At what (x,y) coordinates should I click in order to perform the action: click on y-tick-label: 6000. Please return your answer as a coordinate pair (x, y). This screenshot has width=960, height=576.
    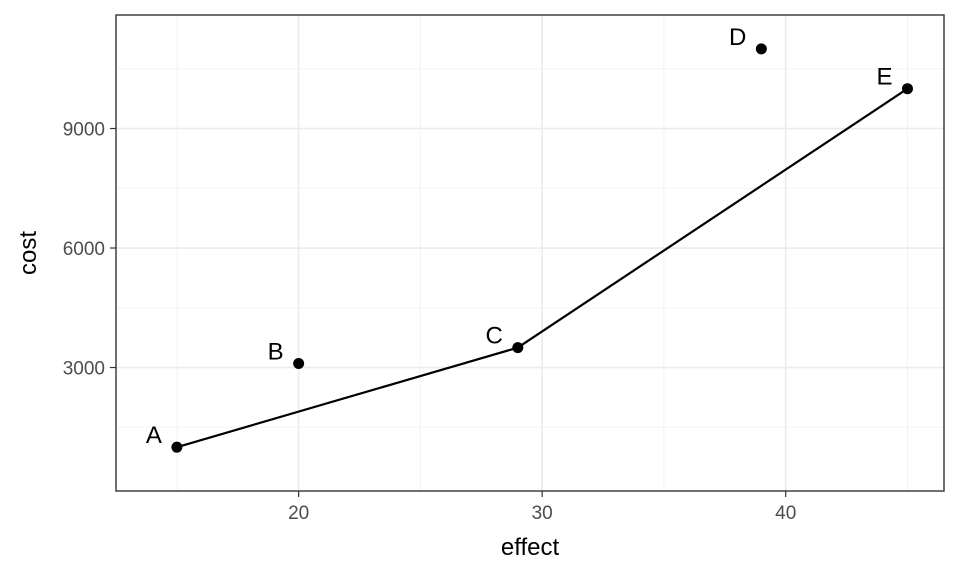
    Looking at the image, I should click on (84, 249).